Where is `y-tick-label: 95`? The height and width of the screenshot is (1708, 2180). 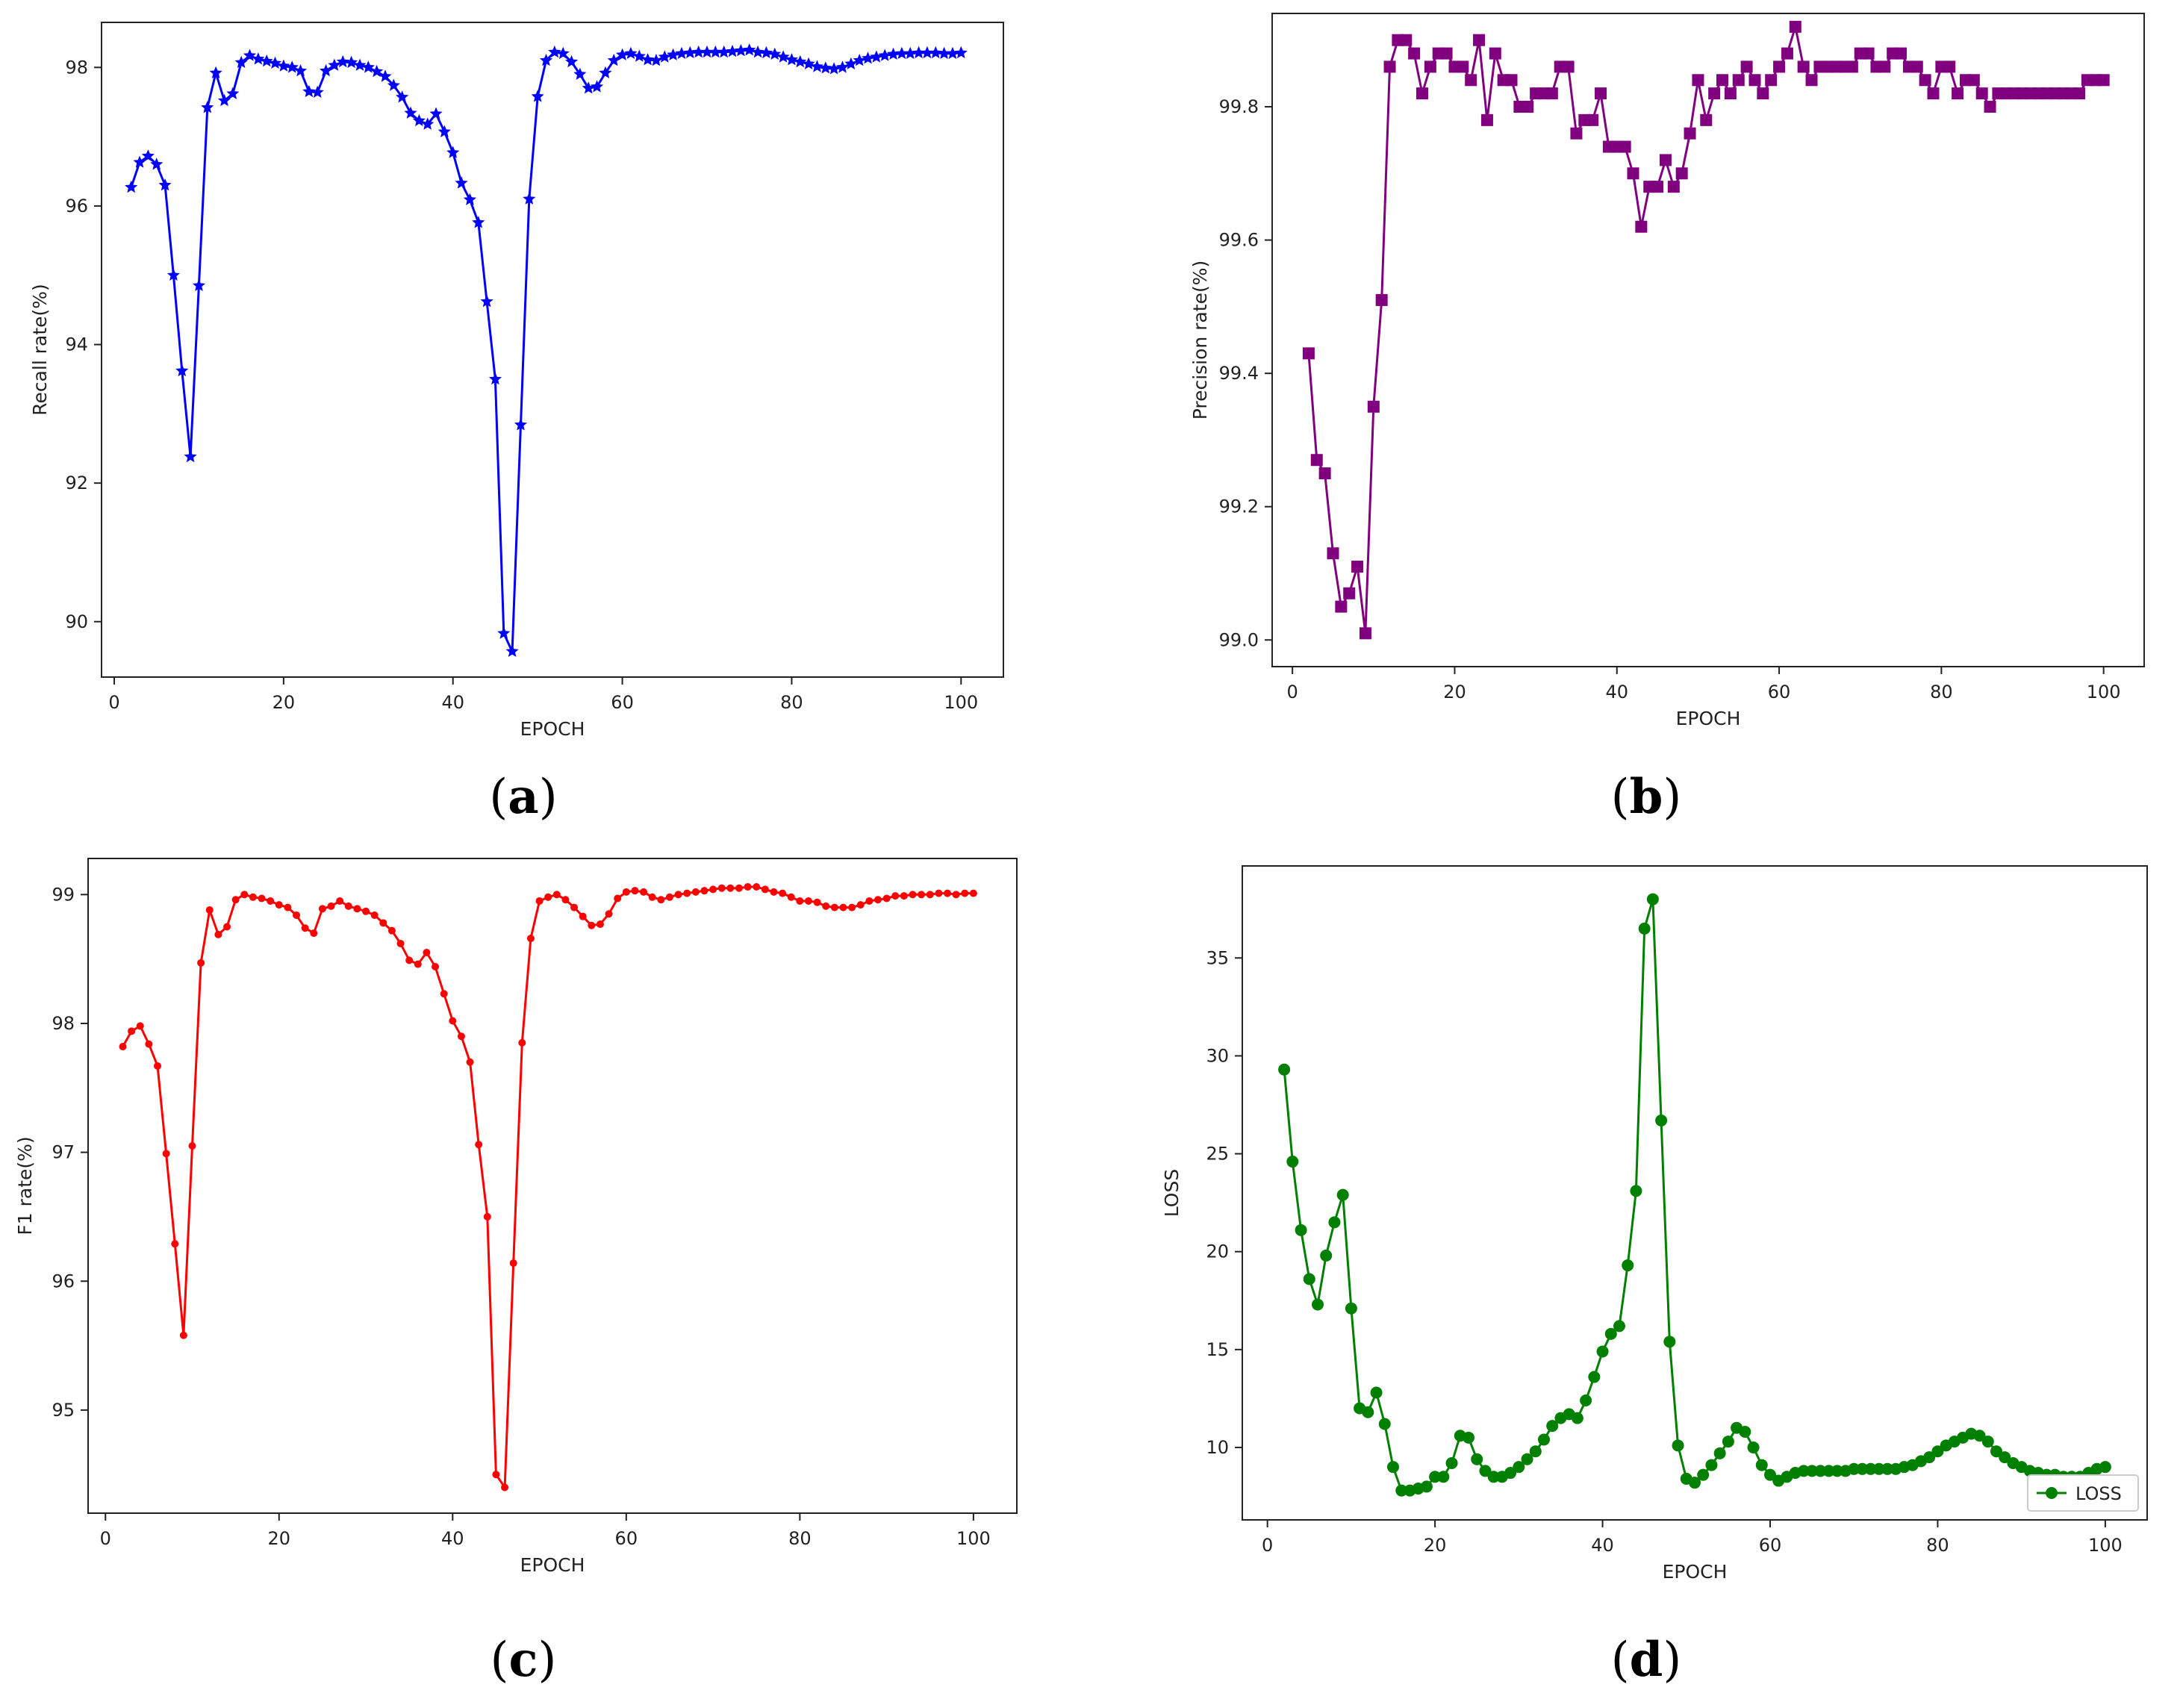 y-tick-label: 95 is located at coordinates (63, 1410).